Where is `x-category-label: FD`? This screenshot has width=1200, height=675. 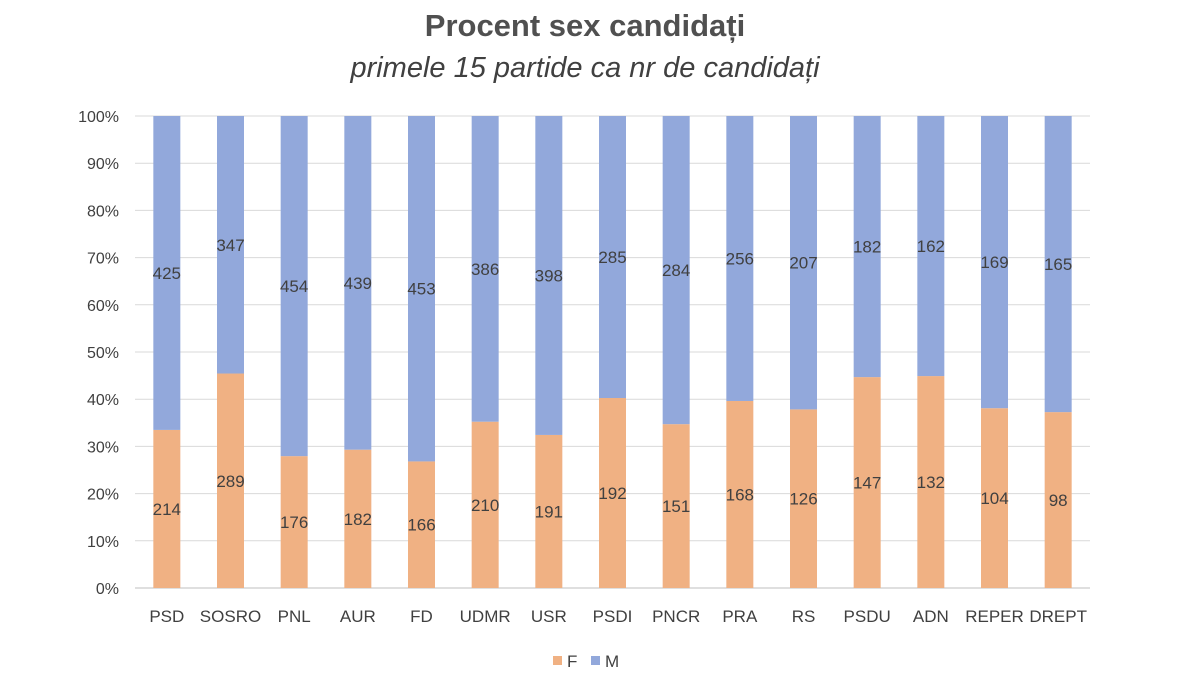 x-category-label: FD is located at coordinates (421, 616).